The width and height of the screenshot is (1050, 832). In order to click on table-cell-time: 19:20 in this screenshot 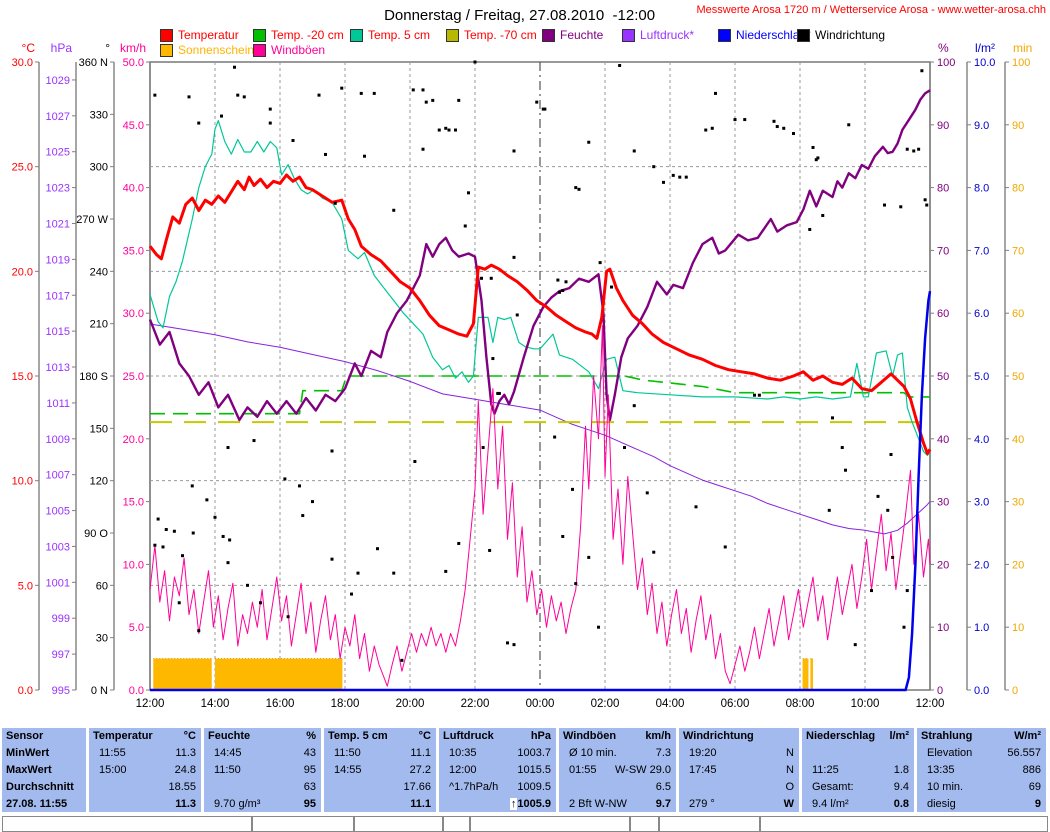, I will do `click(703, 753)`.